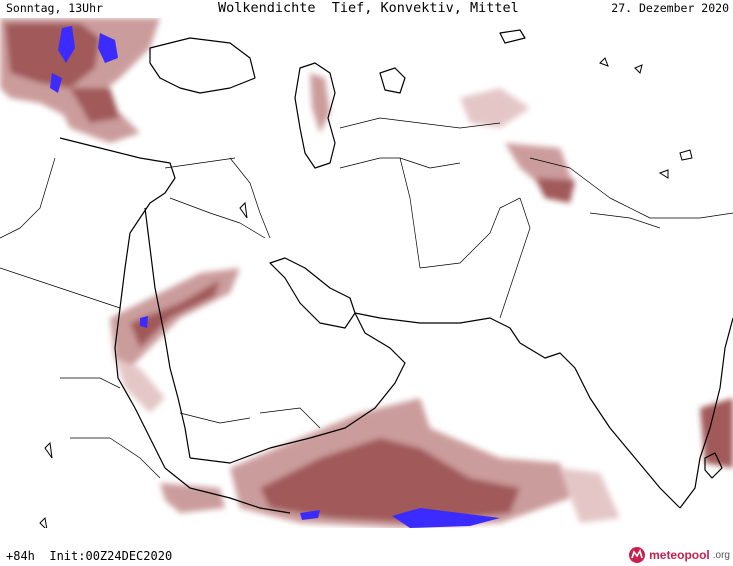 The image size is (733, 566). I want to click on model-run-label: +84h Init:00Z24DEC2020, so click(89, 556).